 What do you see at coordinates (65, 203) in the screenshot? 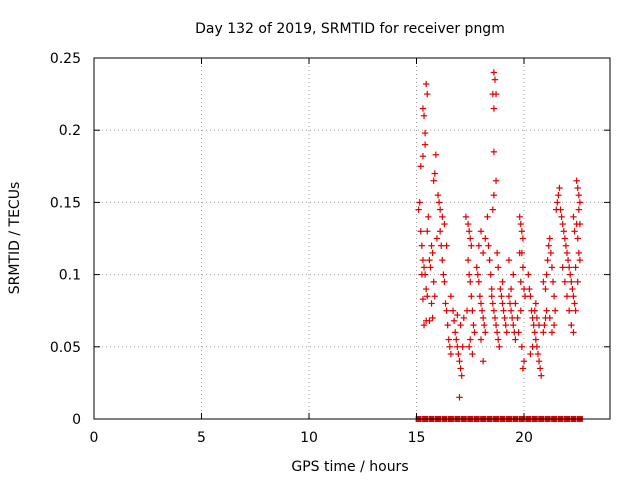
I see `y-tick-label: 0.15` at bounding box center [65, 203].